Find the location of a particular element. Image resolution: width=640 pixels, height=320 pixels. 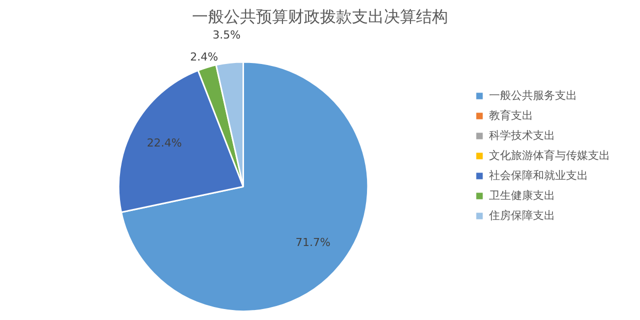

legend-label: 文化旅游体育与传媒支出 is located at coordinates (549, 155).